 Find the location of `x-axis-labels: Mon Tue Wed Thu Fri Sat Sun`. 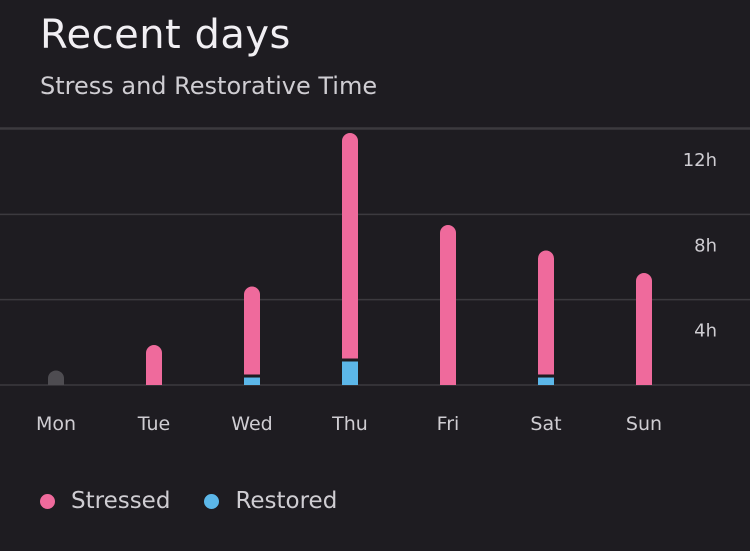

x-axis-labels: Mon Tue Wed Thu Fri Sat Sun is located at coordinates (349, 424).